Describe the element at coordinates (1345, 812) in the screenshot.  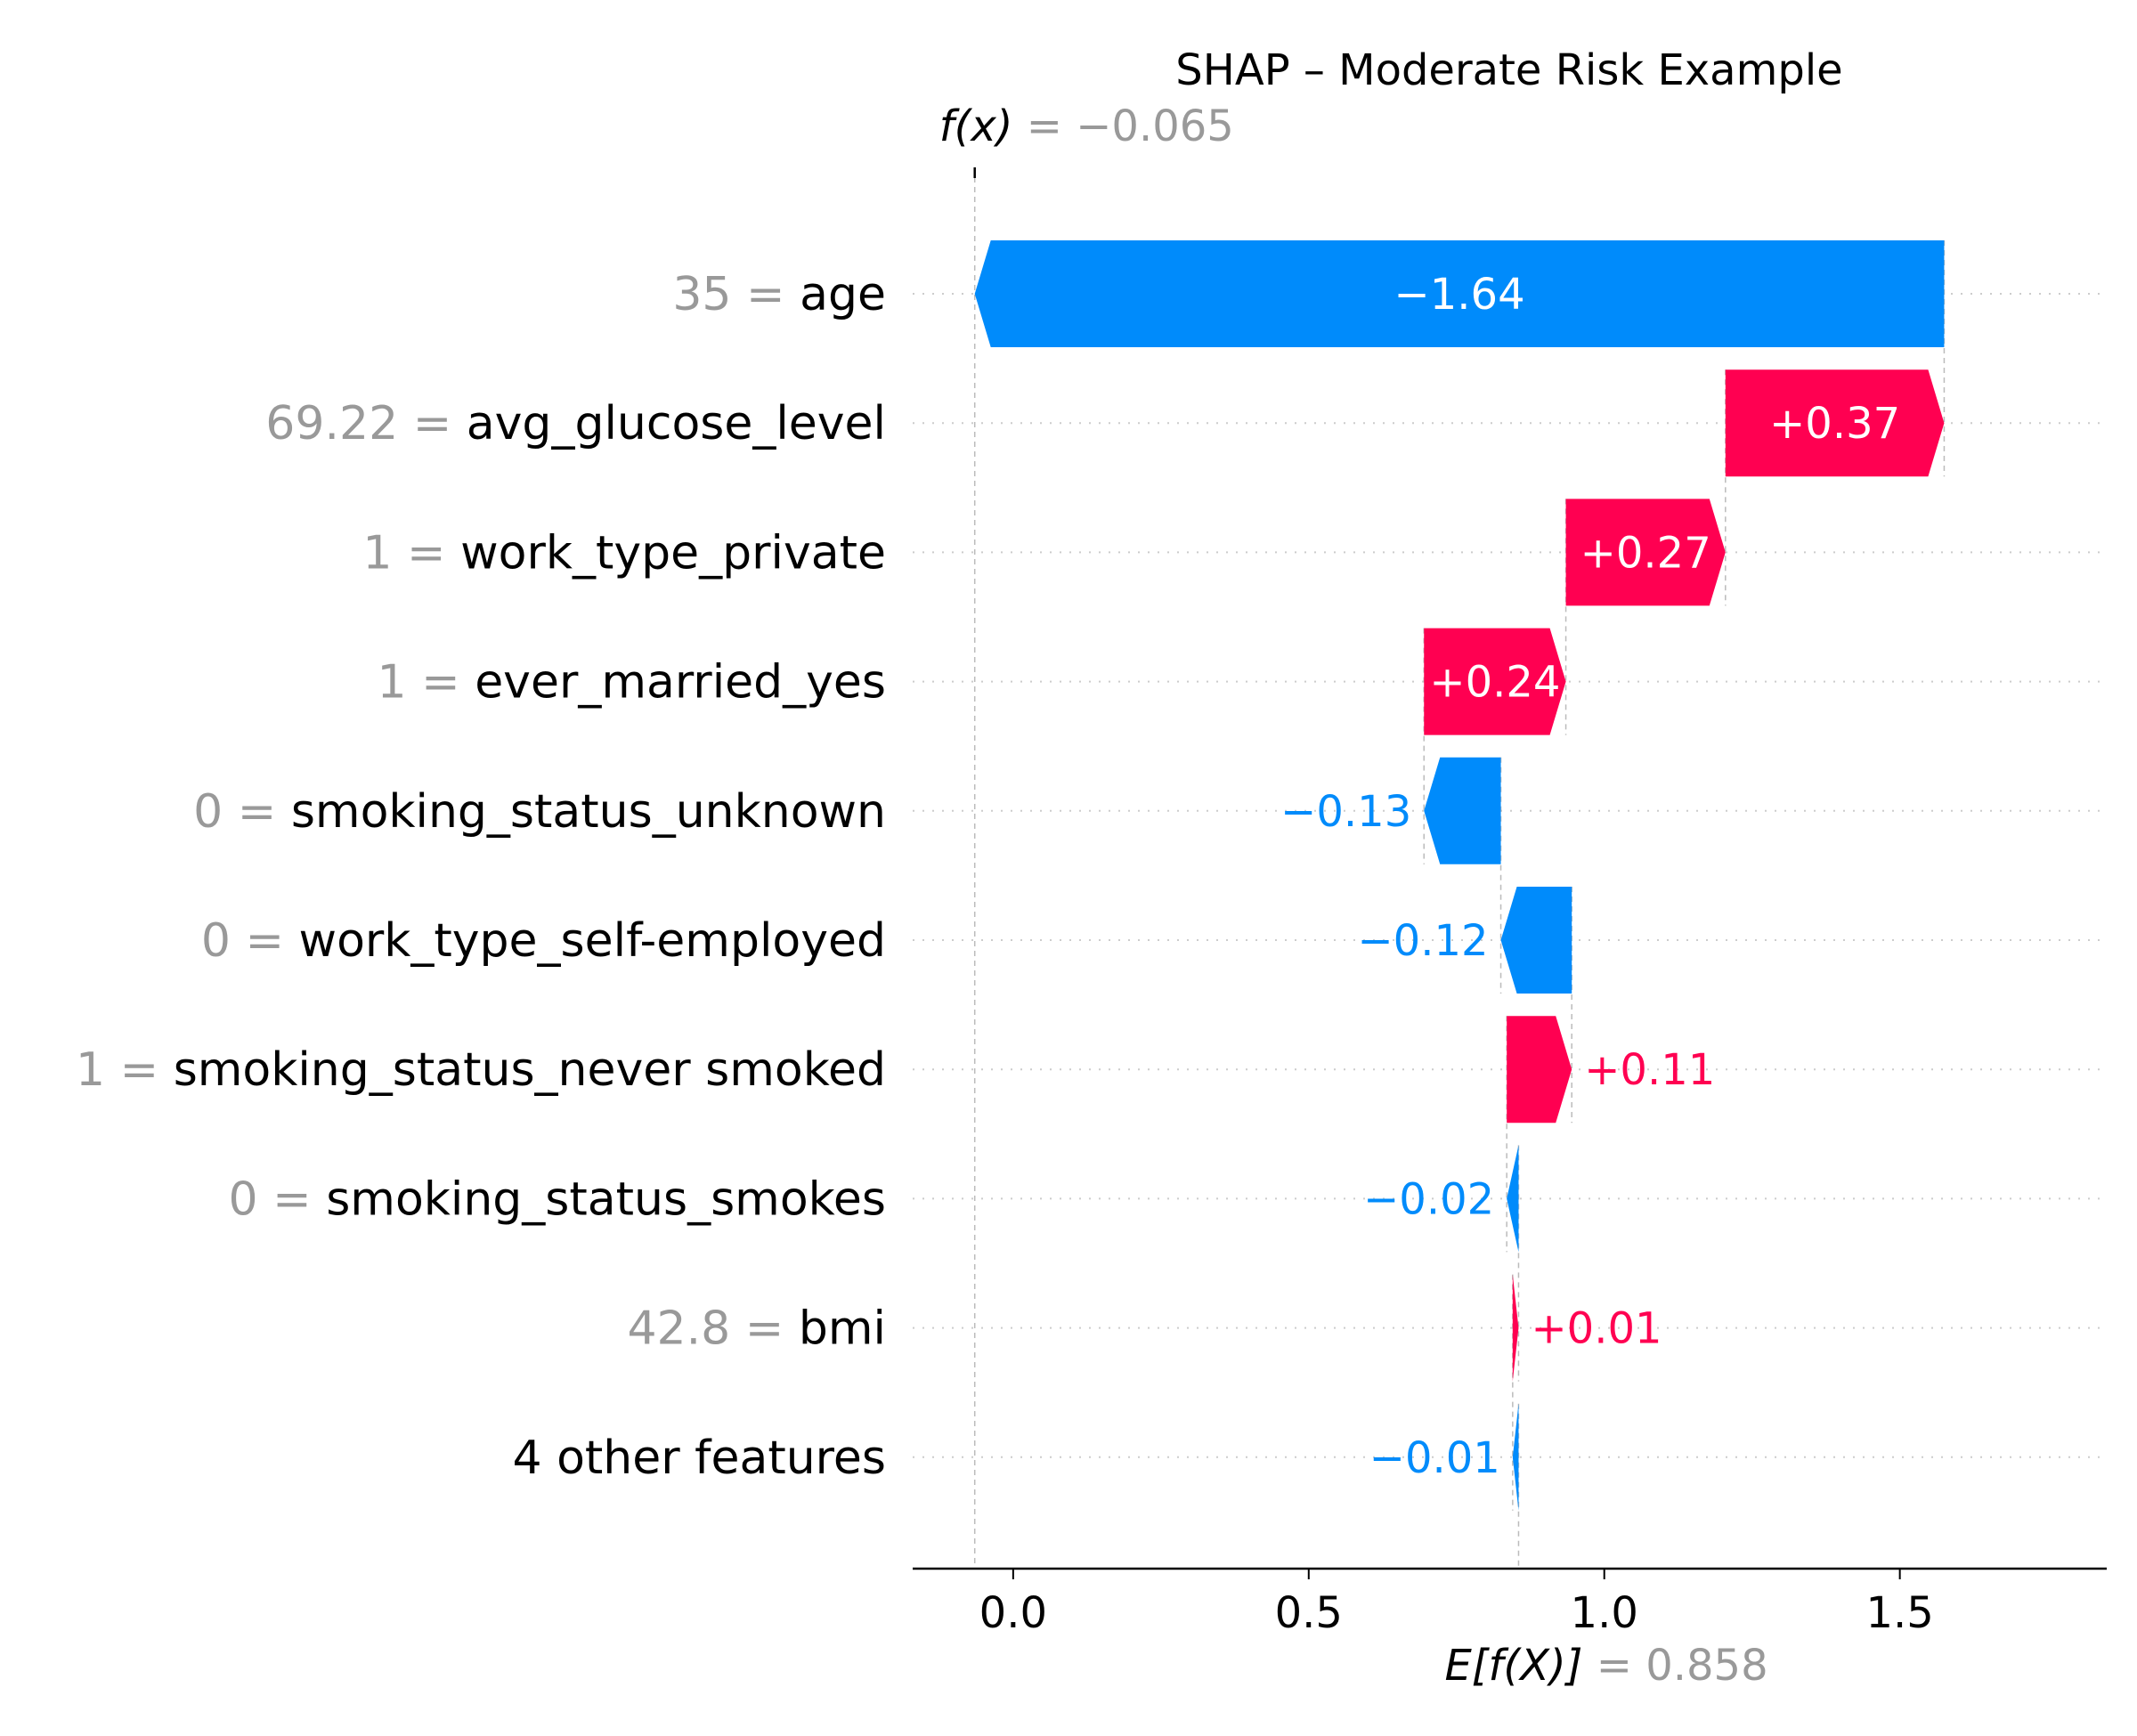
I see `bar-value-label: −0.13` at that location.